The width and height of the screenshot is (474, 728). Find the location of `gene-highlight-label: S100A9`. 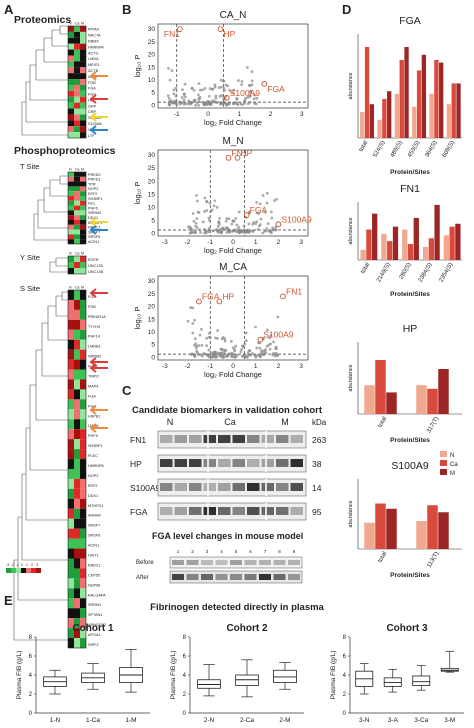

gene-highlight-label: S100A9 is located at coordinates (278, 335).